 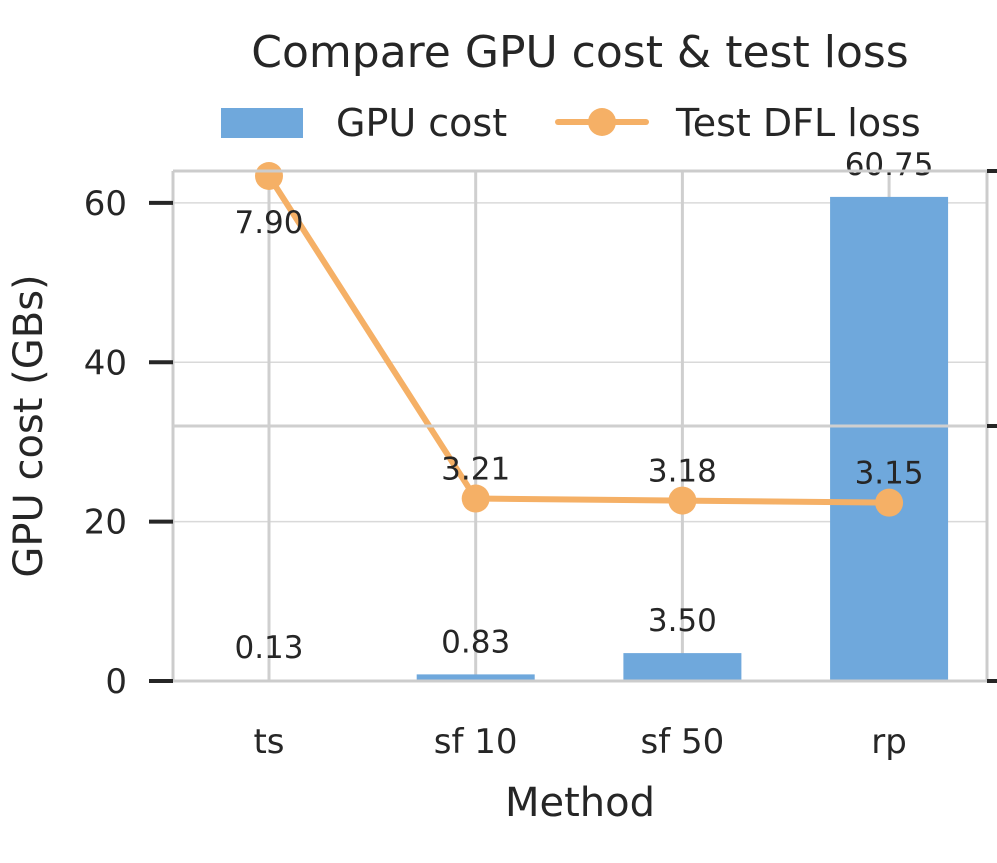 What do you see at coordinates (105, 204) in the screenshot?
I see `y-tick-label: 60` at bounding box center [105, 204].